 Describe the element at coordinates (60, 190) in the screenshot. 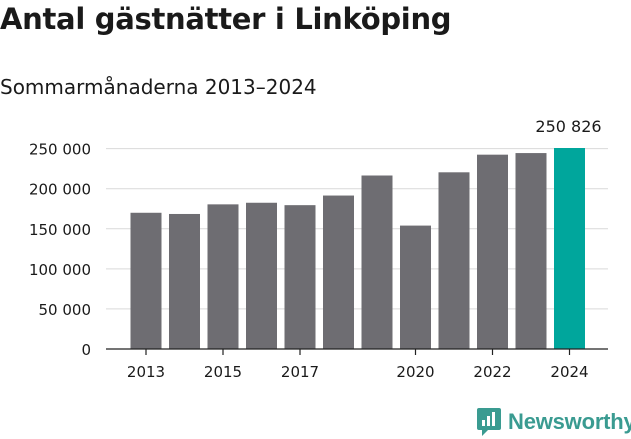

I see `y-tick-label: 200 000` at that location.